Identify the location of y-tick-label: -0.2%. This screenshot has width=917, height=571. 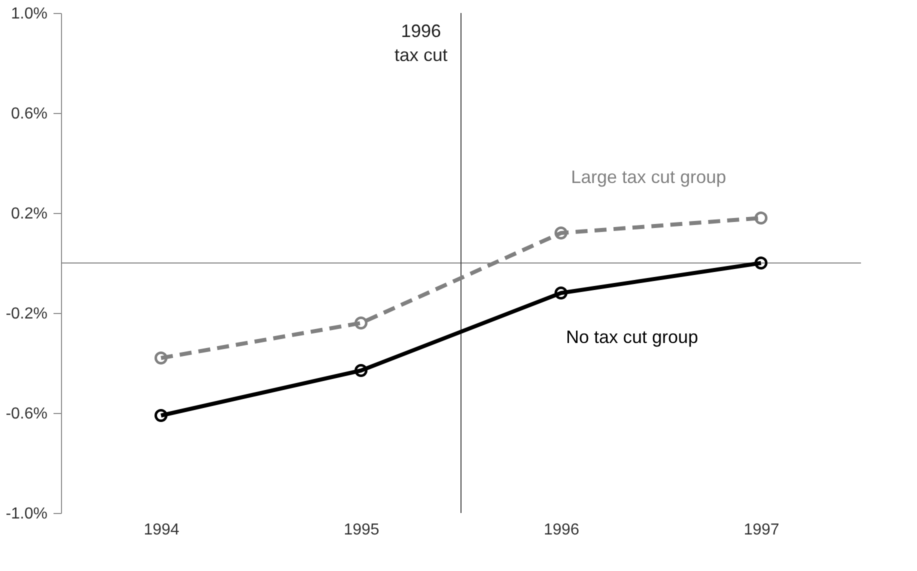
(27, 314).